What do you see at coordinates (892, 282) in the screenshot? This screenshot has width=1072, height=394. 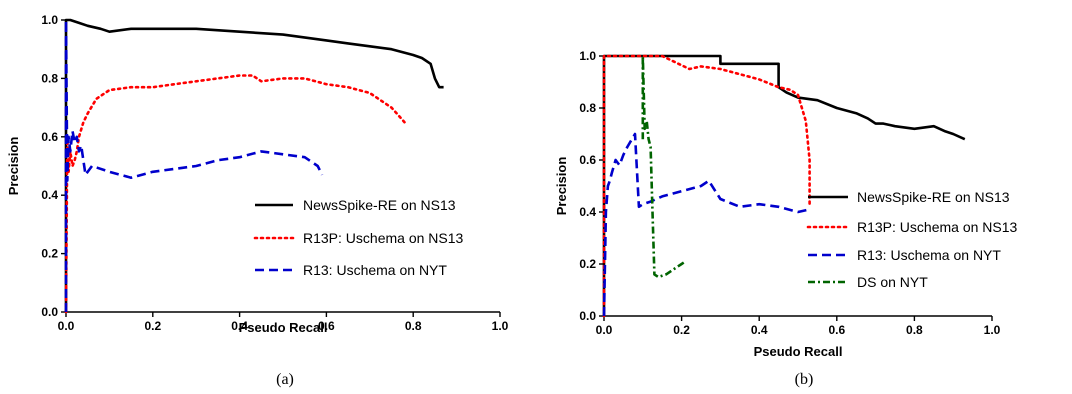 I see `legend-label-ds-on-nyt: DS on NYT` at bounding box center [892, 282].